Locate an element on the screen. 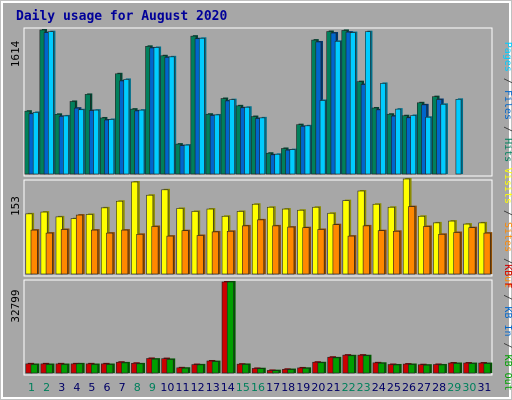 Image resolution: width=512 pixels, height=400 pixels. panel-1-legend: Pages / Files / Hits is located at coordinates (507, 102).